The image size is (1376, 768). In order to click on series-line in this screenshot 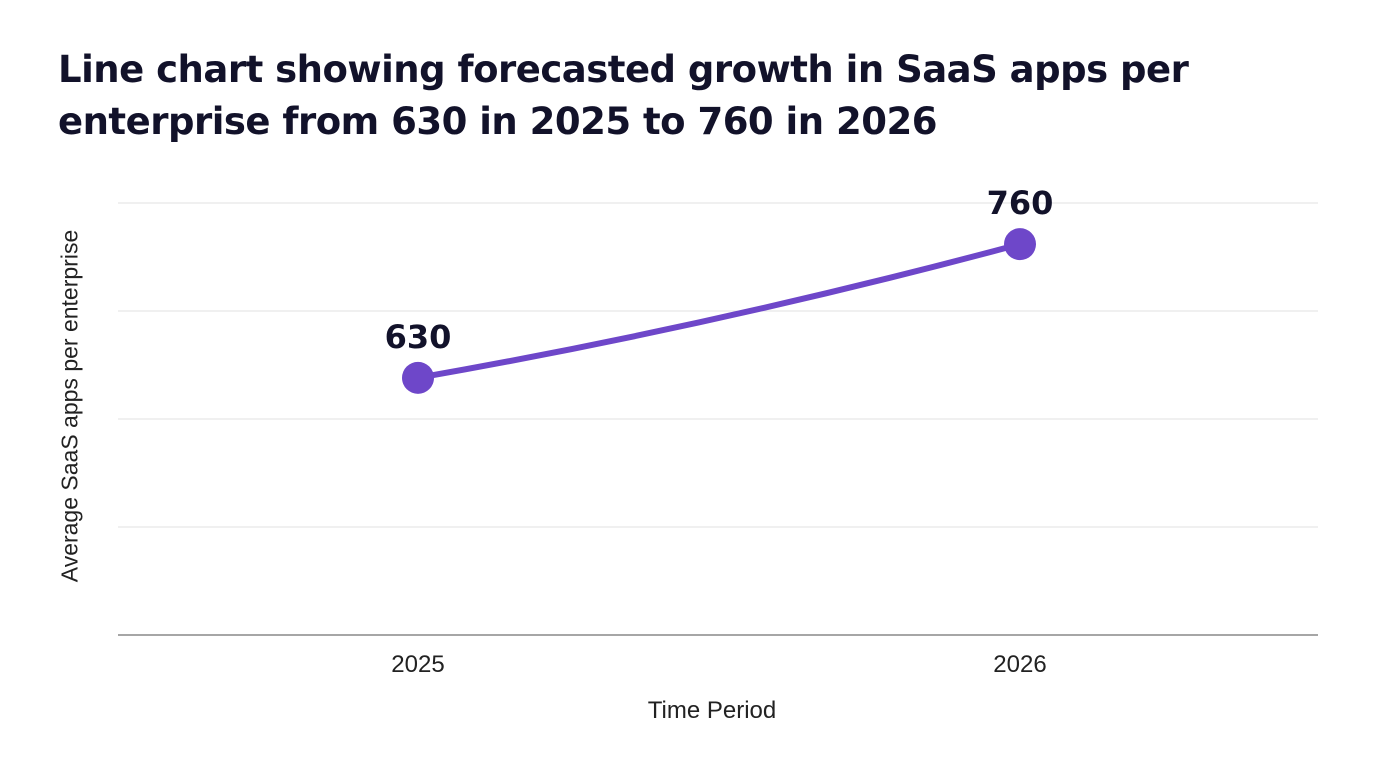, I will do `click(719, 311)`.